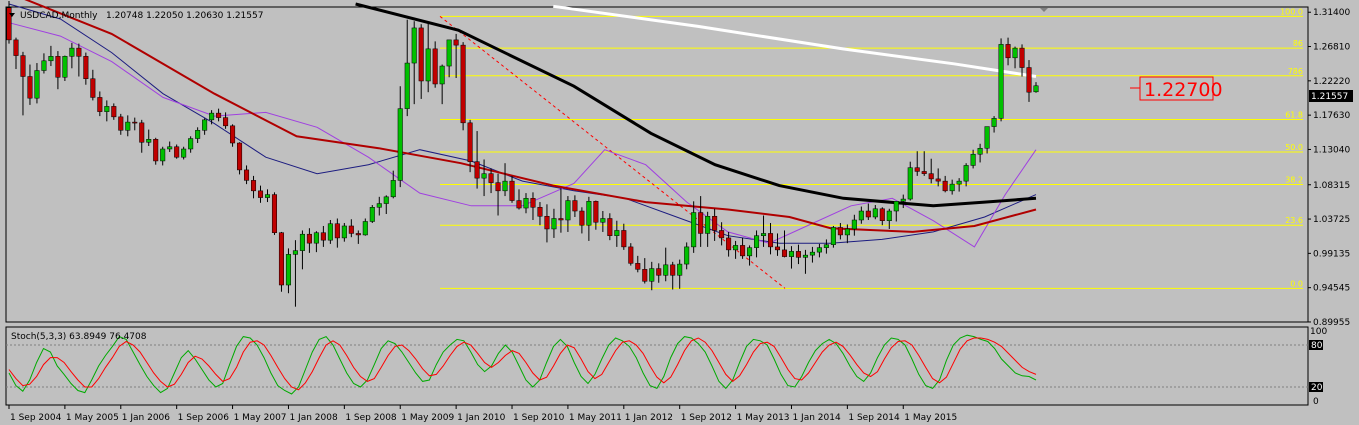 The width and height of the screenshot is (1359, 425). I want to click on fib-level-label: 86, so click(1298, 43).